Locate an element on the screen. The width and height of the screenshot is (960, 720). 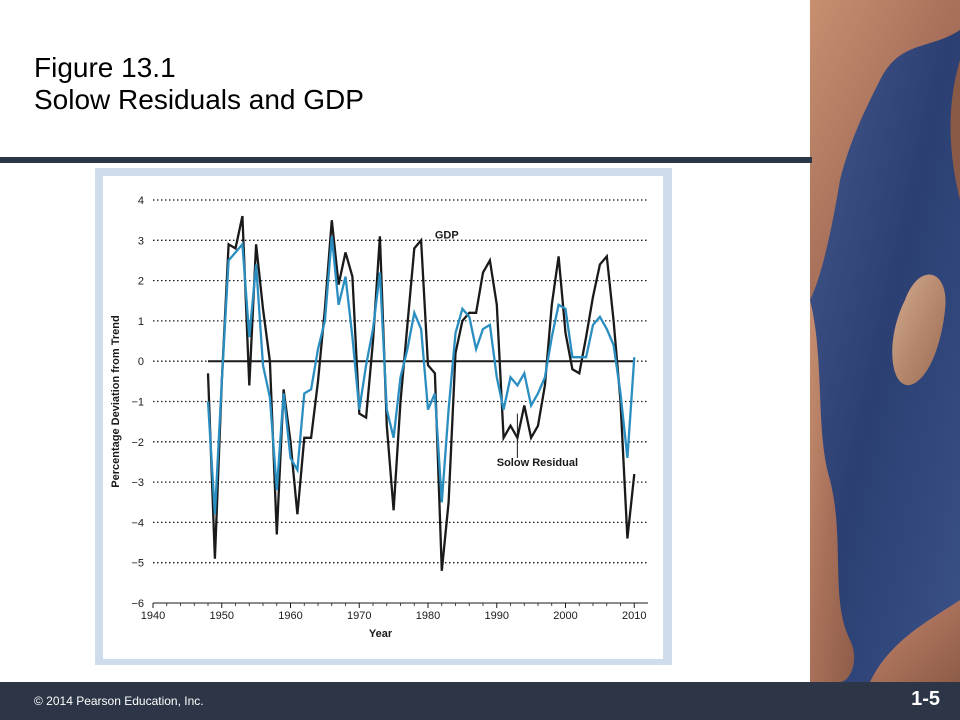
x-tick-label: 1950 is located at coordinates (222, 616).